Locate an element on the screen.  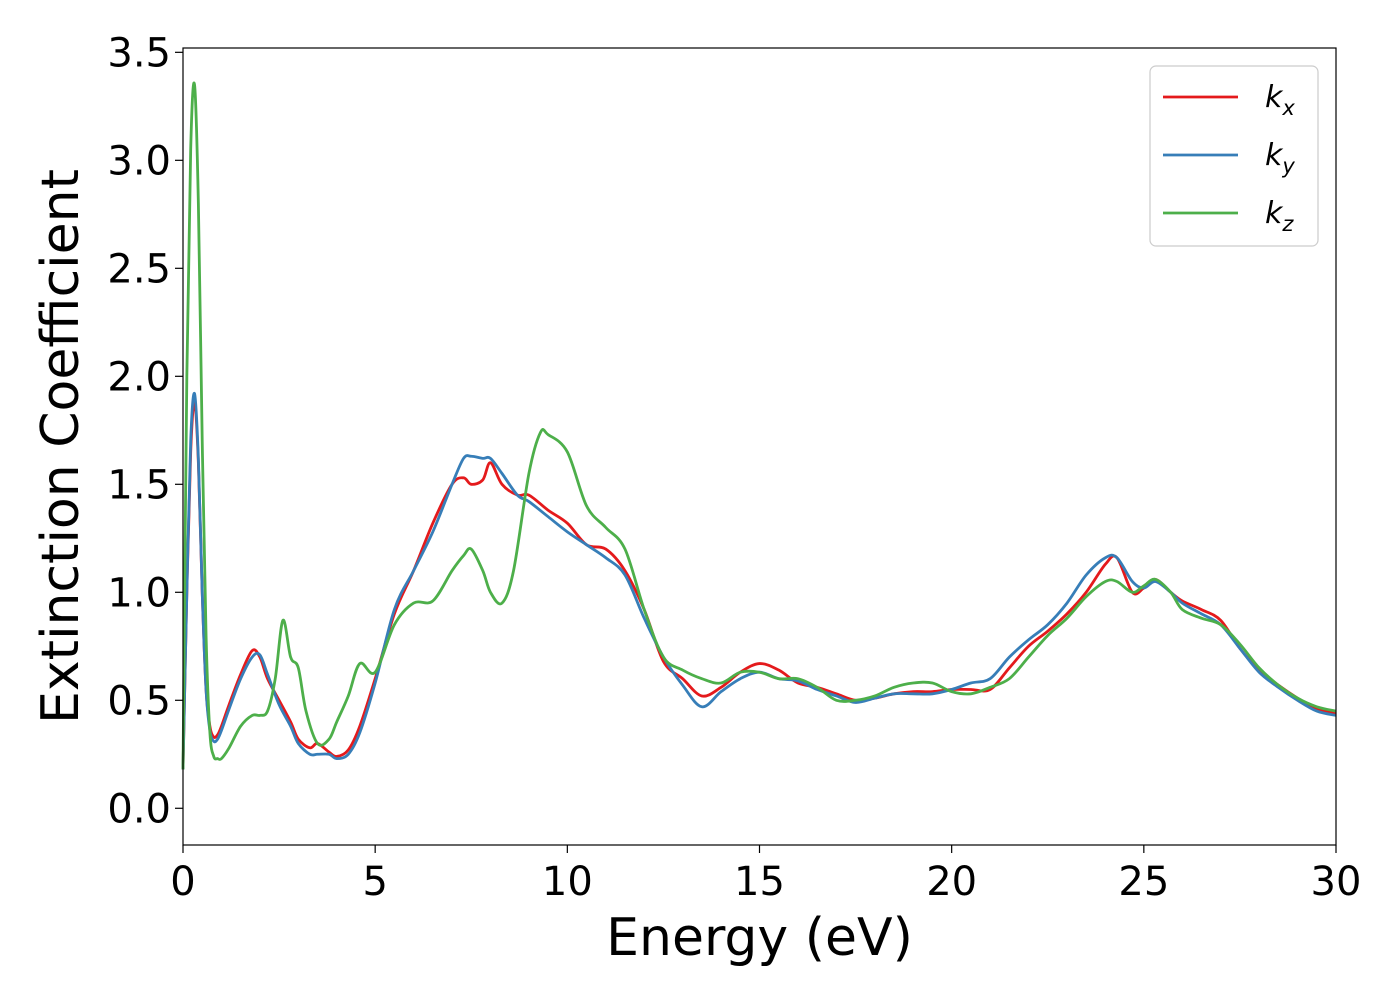
x-tick-label: 20 is located at coordinates (951, 882).